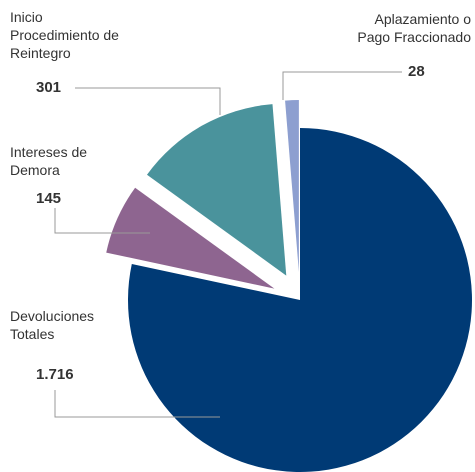  What do you see at coordinates (416, 71) in the screenshot?
I see `value-label: 28` at bounding box center [416, 71].